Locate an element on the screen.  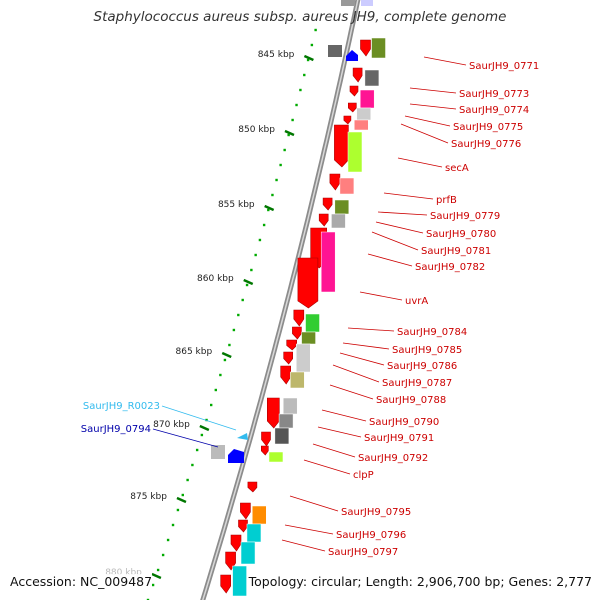
scale-tick-label: 880 kbp is located at coordinates (123, 573).